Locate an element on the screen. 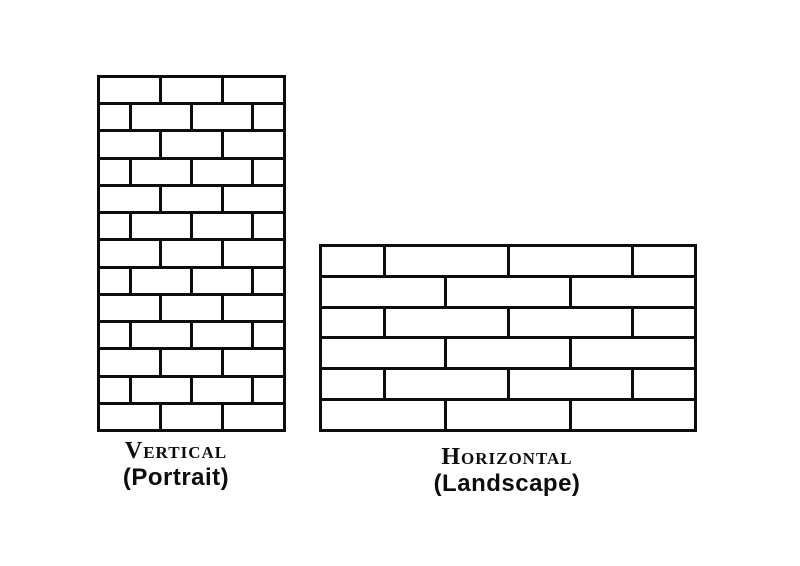 Image resolution: width=800 pixels, height=566 pixels. portrait-sublabel: (Portrait) is located at coordinates (176, 477).